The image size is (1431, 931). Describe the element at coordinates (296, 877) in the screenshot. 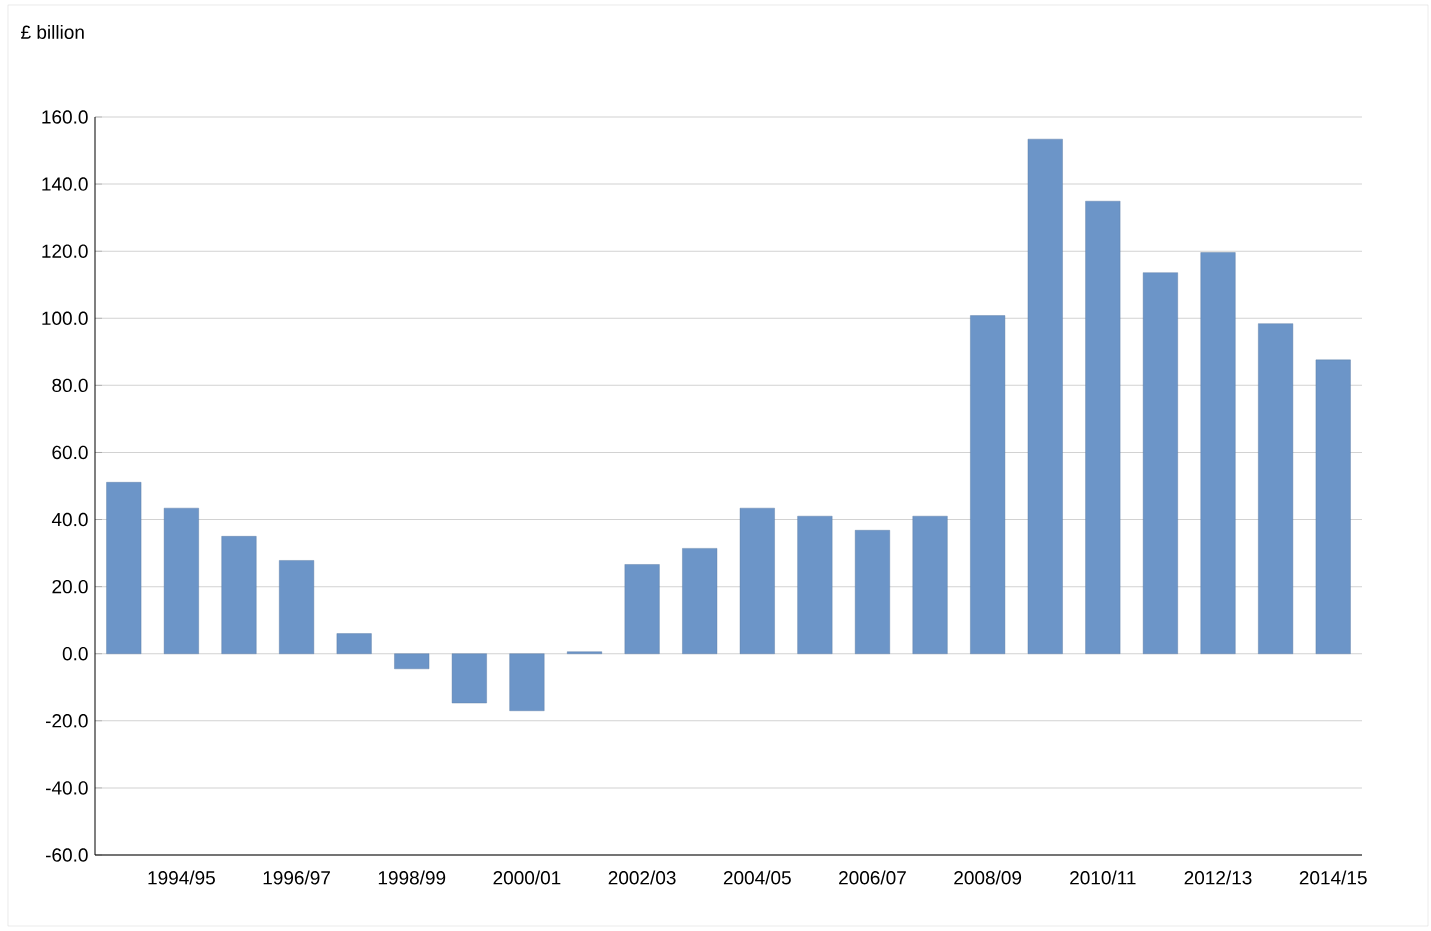

I see `x-tick-label: 1996/97` at that location.